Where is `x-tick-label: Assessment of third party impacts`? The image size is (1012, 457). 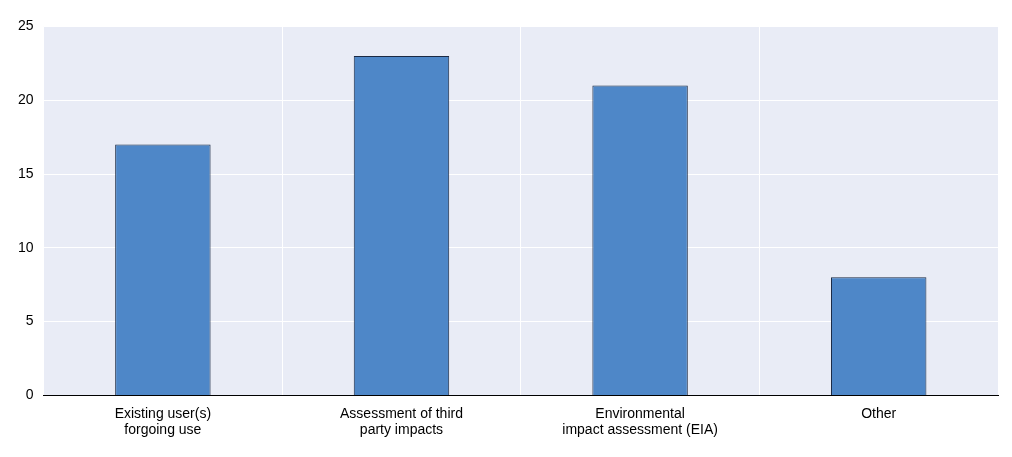
x-tick-label: Assessment of third party impacts is located at coordinates (401, 421).